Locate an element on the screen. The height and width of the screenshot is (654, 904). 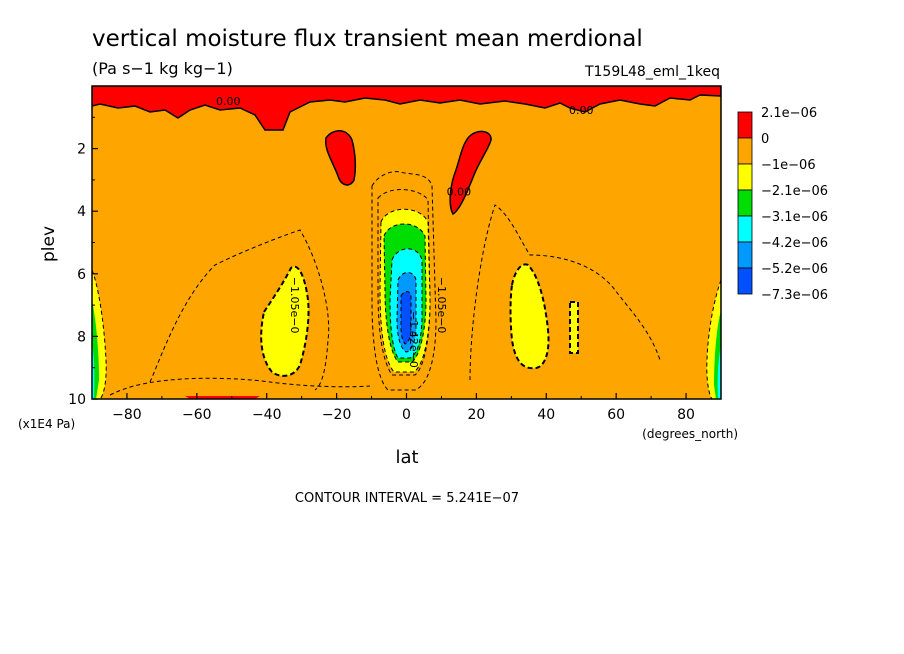
positive-blob-north is located at coordinates (470, 173).